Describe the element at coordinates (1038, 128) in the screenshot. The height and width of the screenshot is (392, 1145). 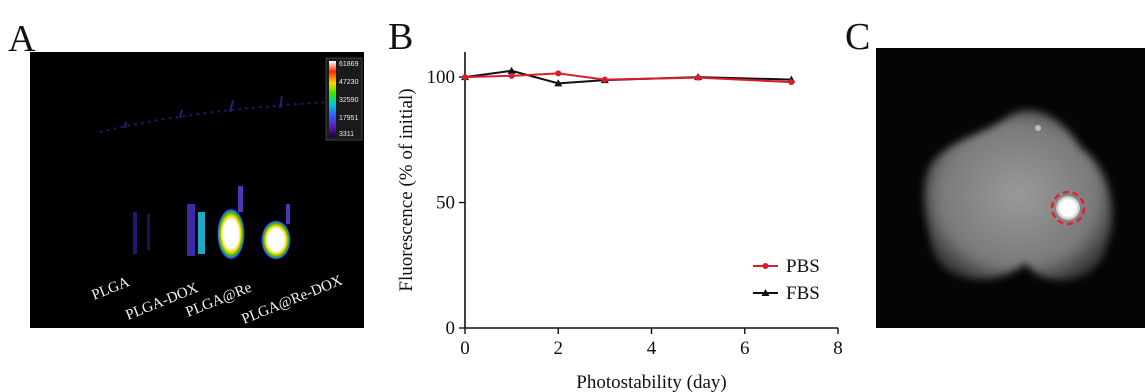
I see `bright-speck` at that location.